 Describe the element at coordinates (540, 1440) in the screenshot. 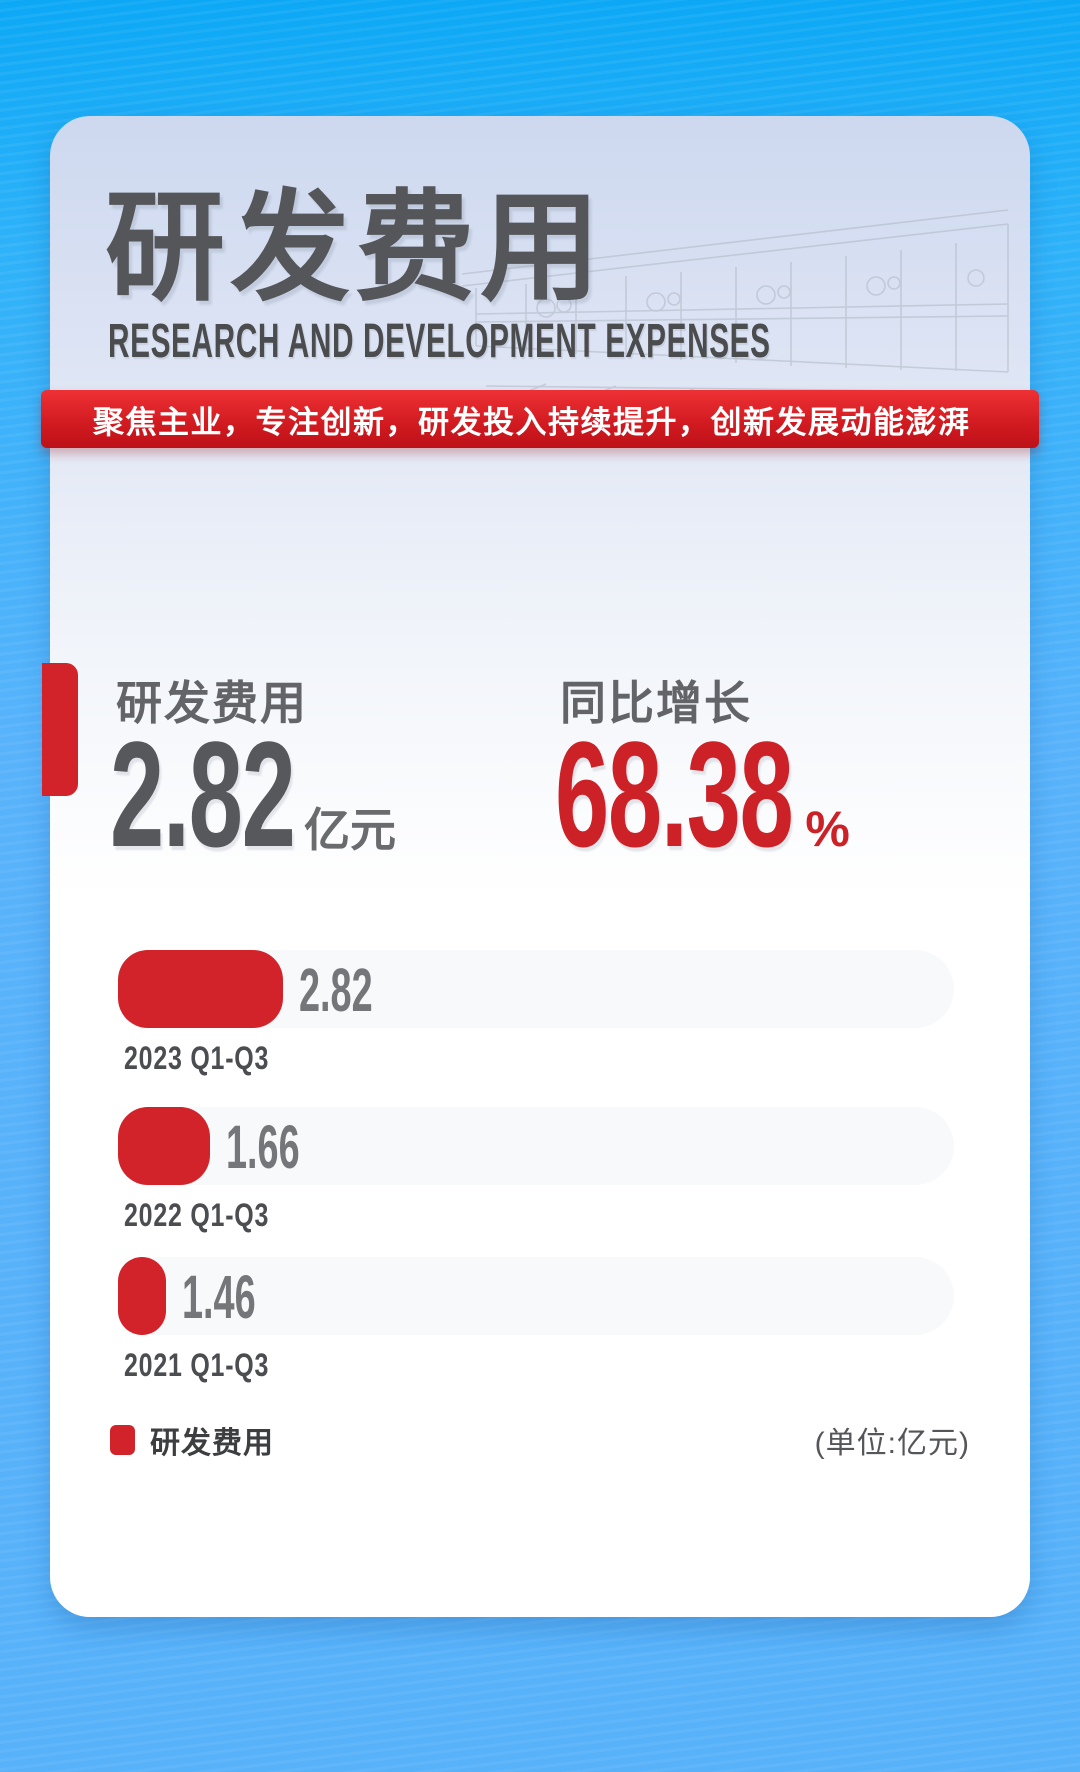

I see `chart-legend: 研发费用 (单位:亿元)` at that location.